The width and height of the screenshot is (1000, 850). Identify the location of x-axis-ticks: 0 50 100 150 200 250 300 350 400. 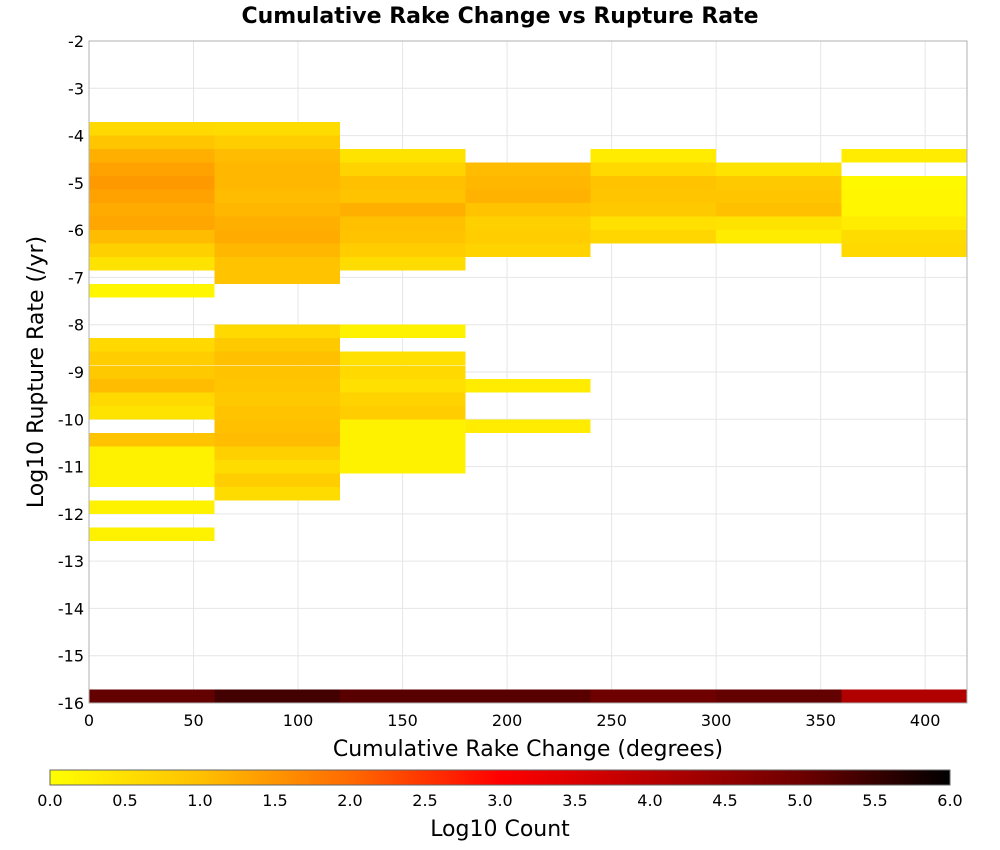
(512, 720).